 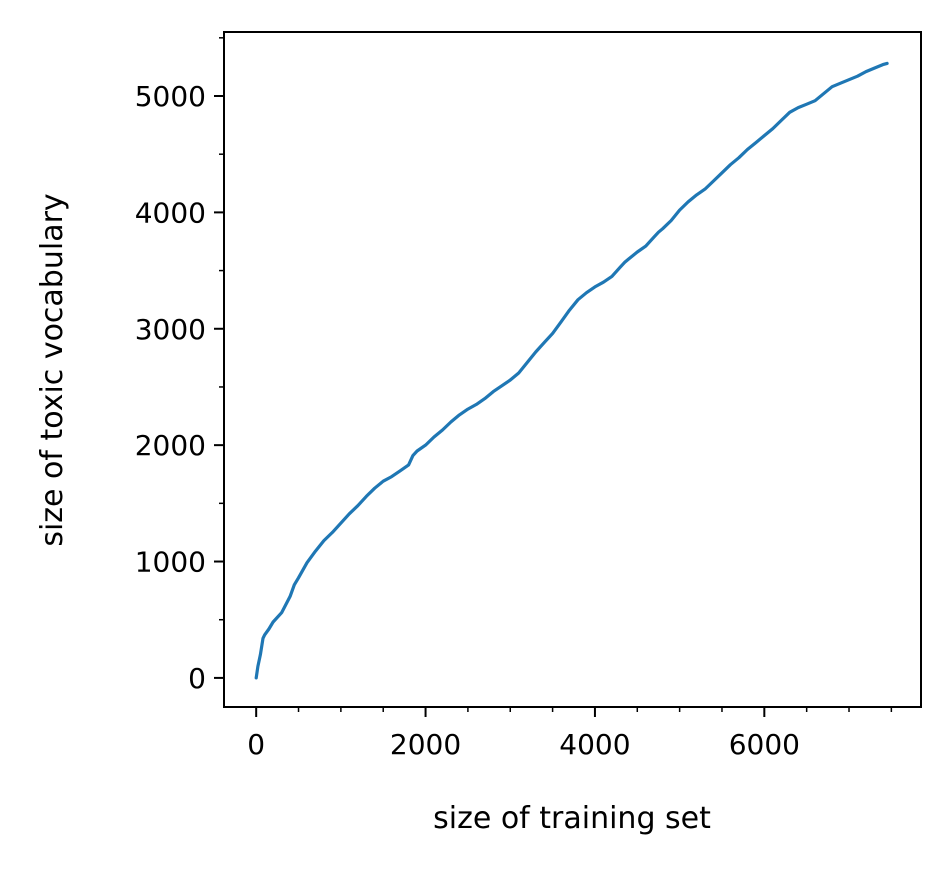 I want to click on x-axis-label: size of training set, so click(x=572, y=818).